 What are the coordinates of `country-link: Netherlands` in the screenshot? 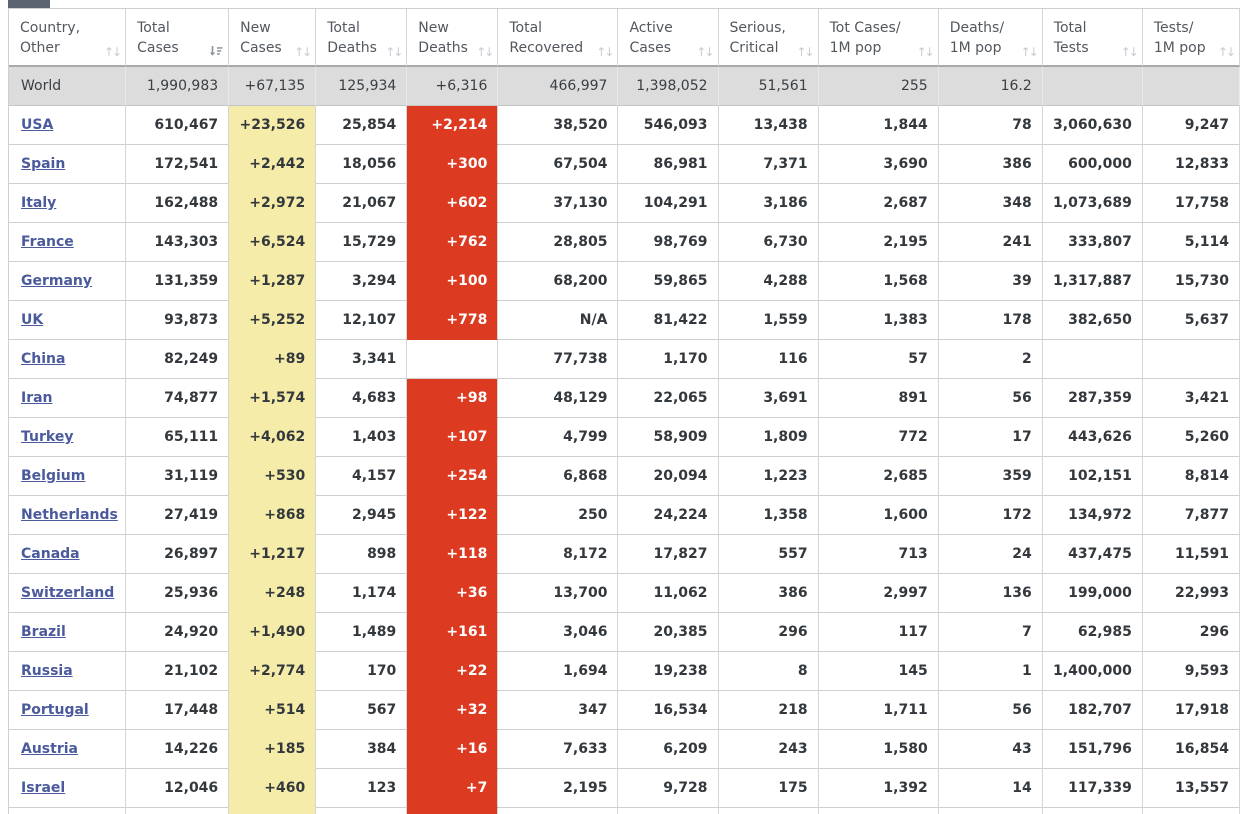 It's located at (69, 514).